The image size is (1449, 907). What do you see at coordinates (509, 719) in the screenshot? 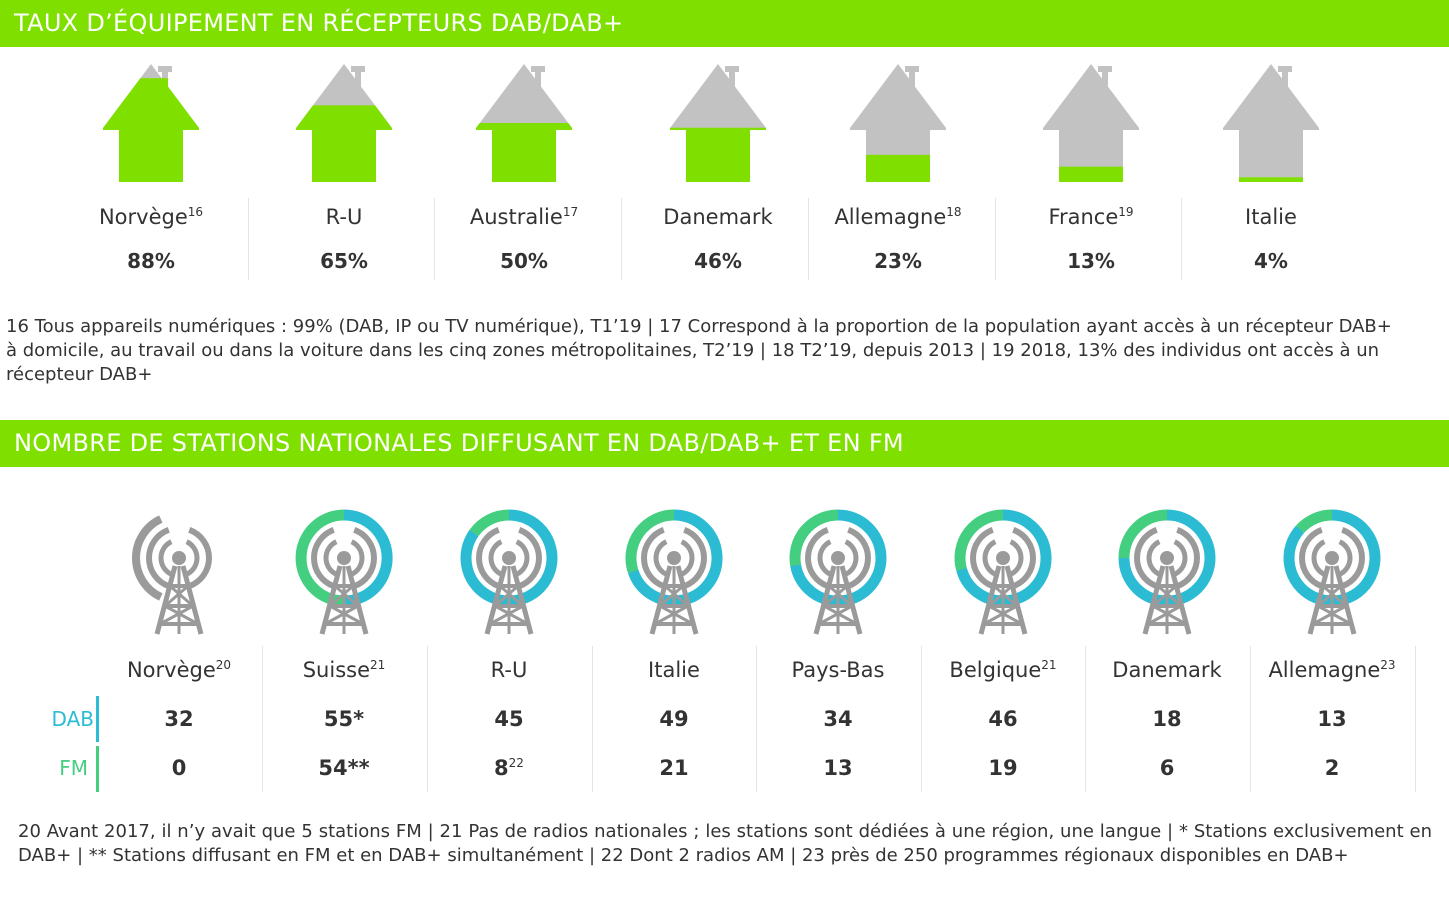
I see `dab-station-count: 45` at bounding box center [509, 719].